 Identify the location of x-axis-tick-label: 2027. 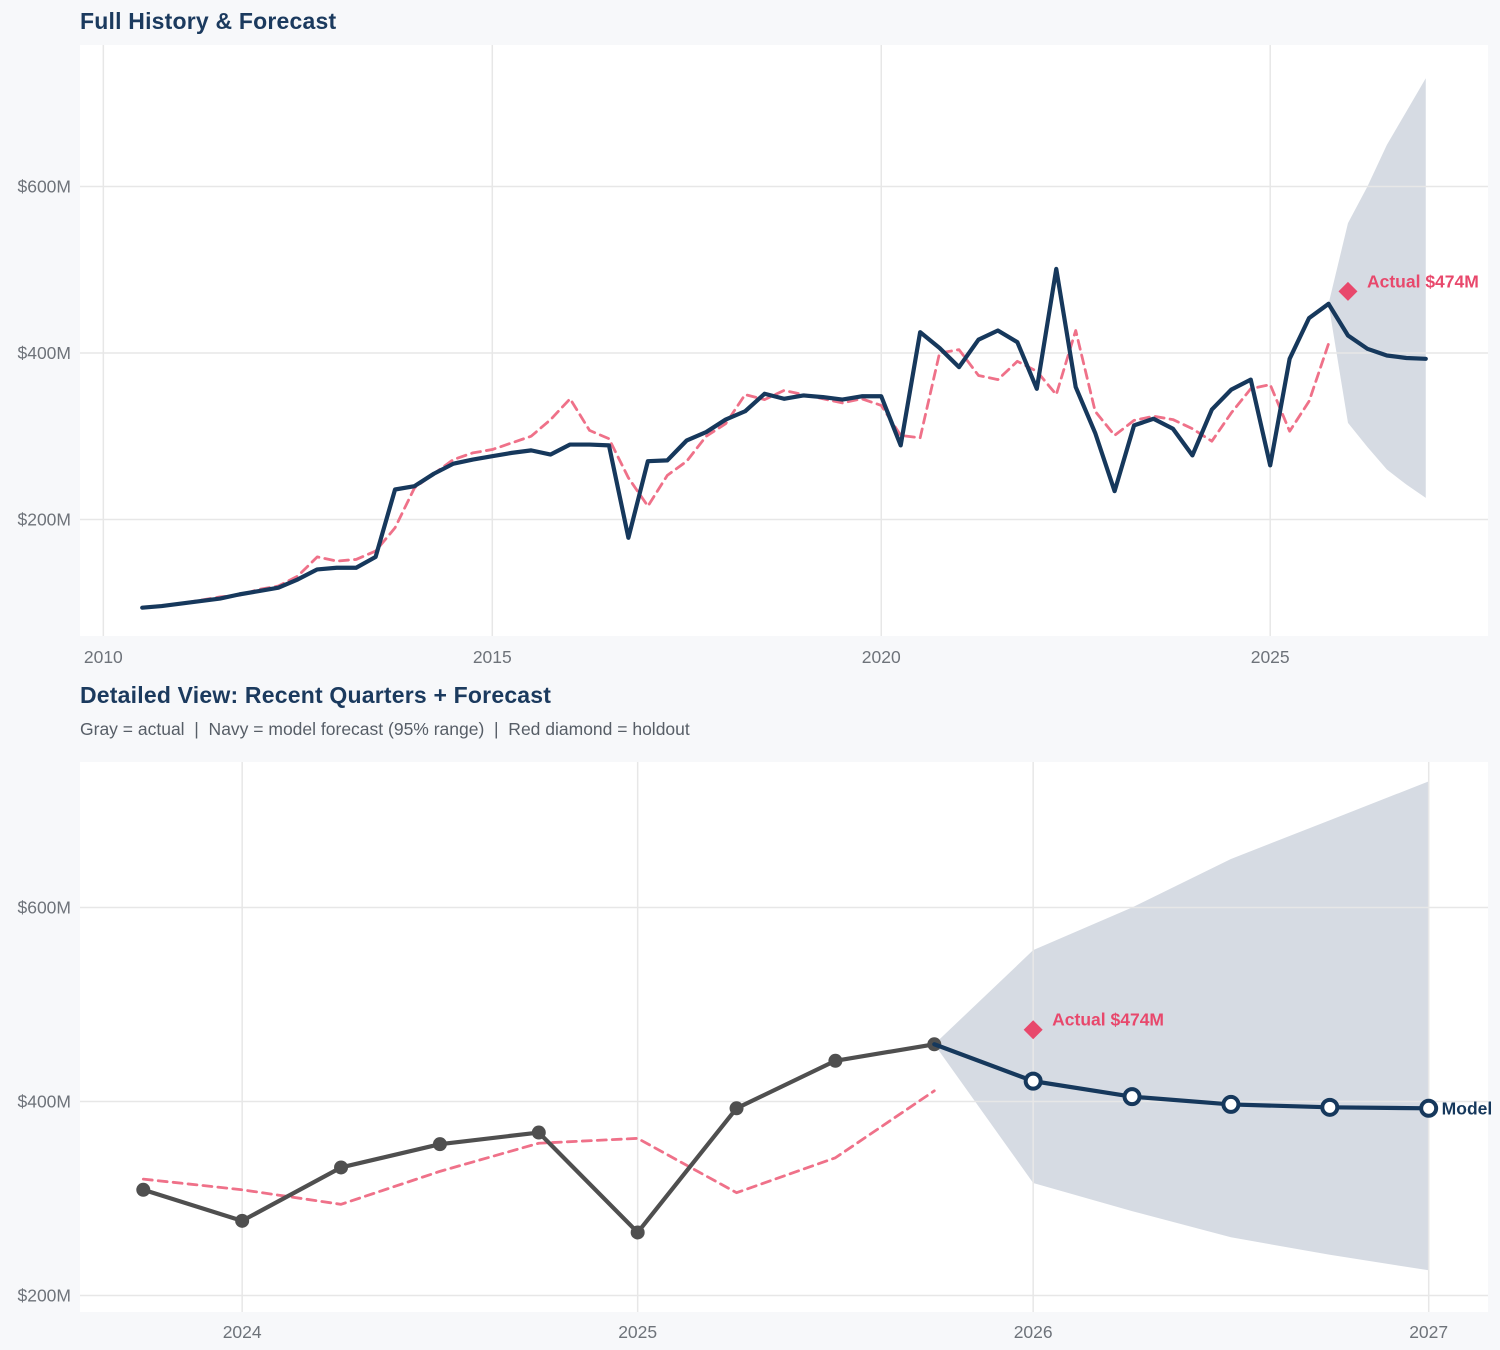
(1428, 1332).